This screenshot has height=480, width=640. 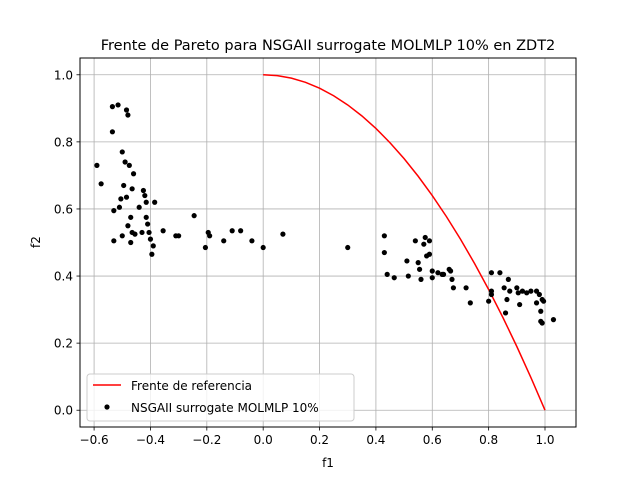 I want to click on legend-label-scatter: NSGAII surrogate MOLMLP 10%, so click(x=225, y=408).